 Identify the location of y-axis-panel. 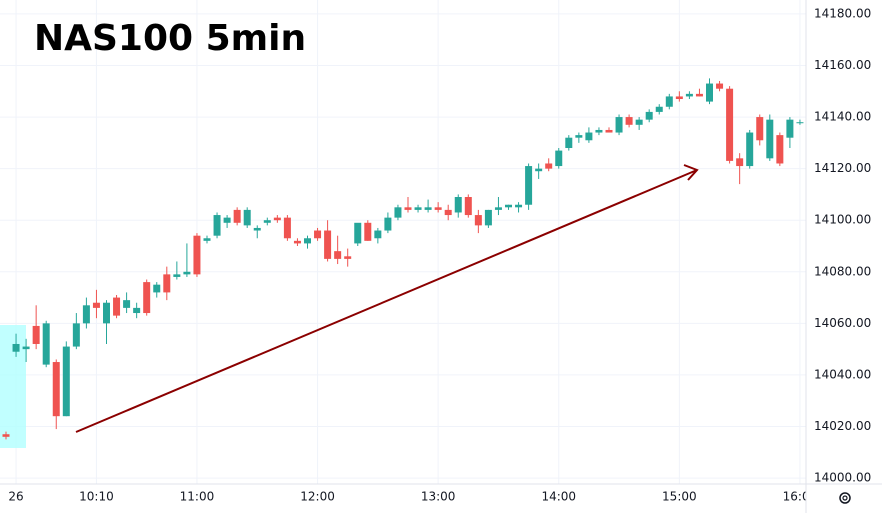
(844, 256).